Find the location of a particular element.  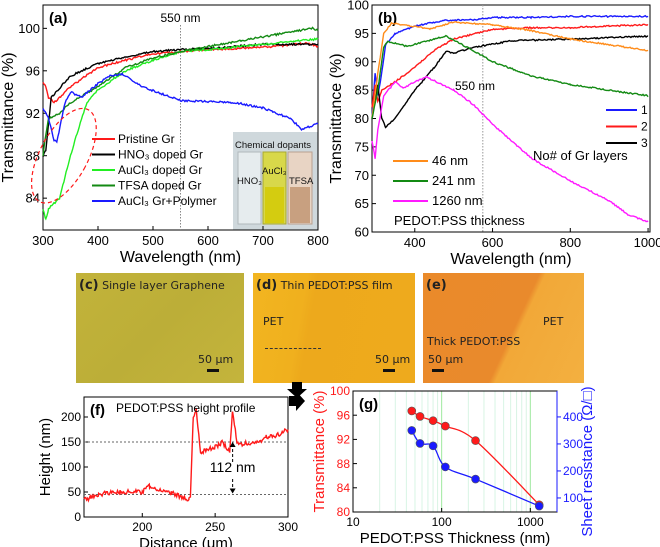

legend-label: 241 nm is located at coordinates (453, 180).